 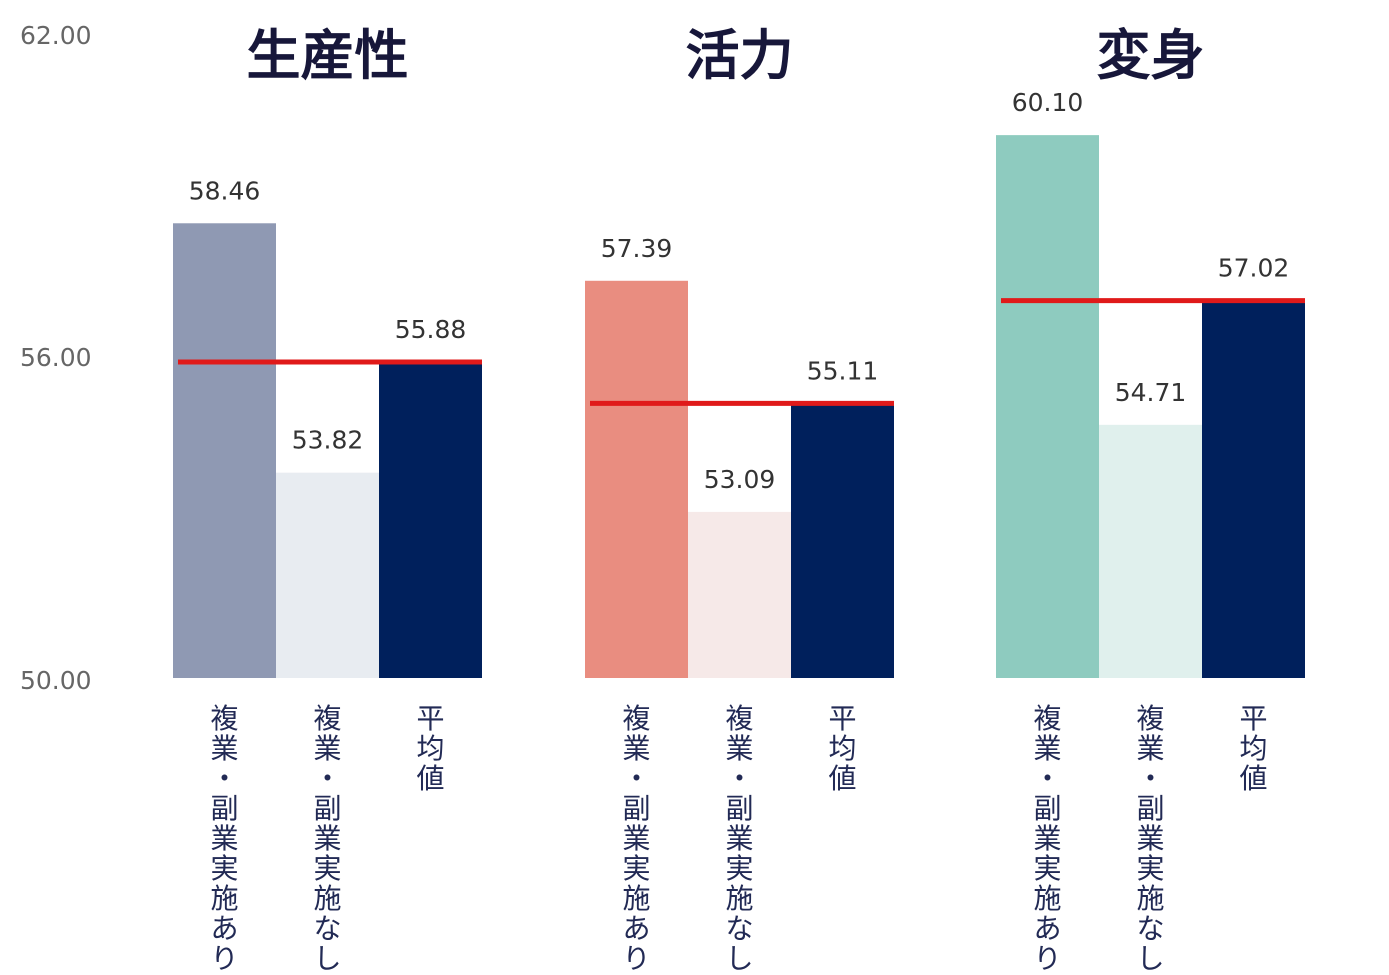 I want to click on data-label: 60.10, so click(x=1048, y=102).